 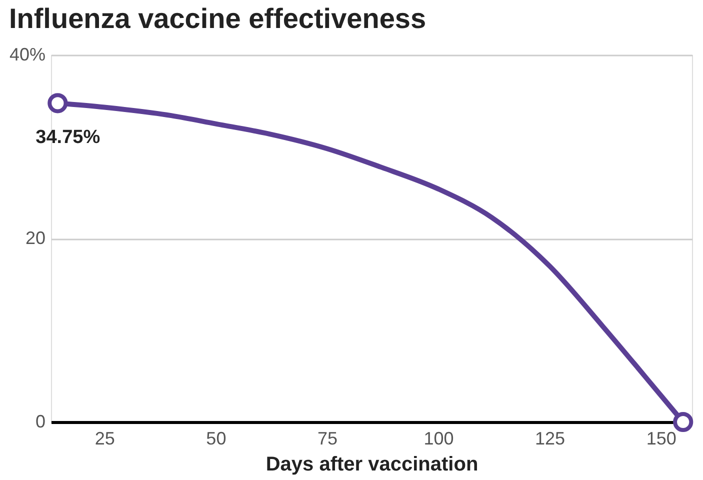 What do you see at coordinates (68, 137) in the screenshot?
I see `annotation: 34.75%` at bounding box center [68, 137].